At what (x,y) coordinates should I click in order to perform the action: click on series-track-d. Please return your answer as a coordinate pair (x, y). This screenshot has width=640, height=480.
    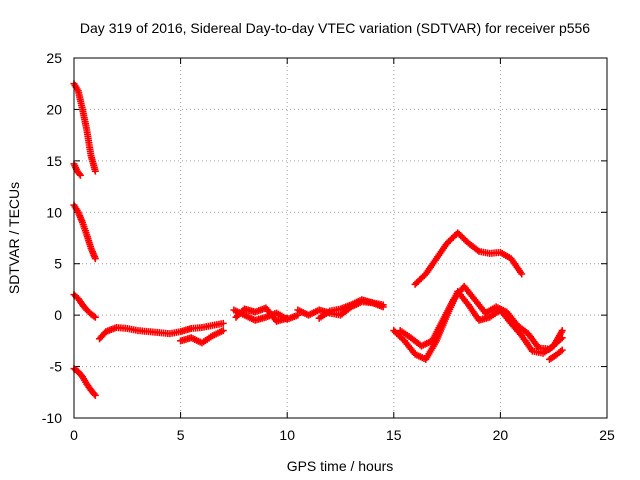
    Looking at the image, I should click on (84, 306).